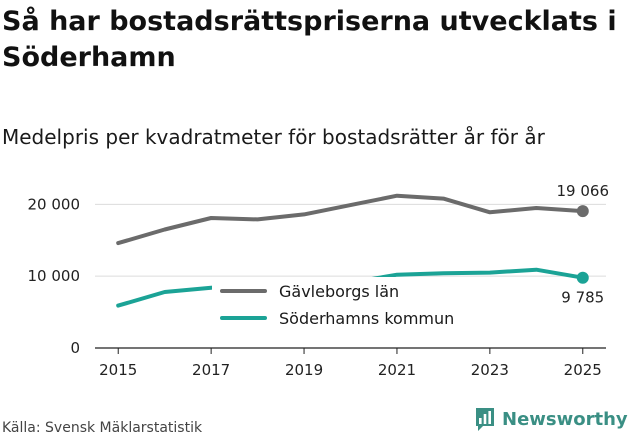  Describe the element at coordinates (366, 318) in the screenshot. I see `legend-label: Söderhamns kommun` at that location.